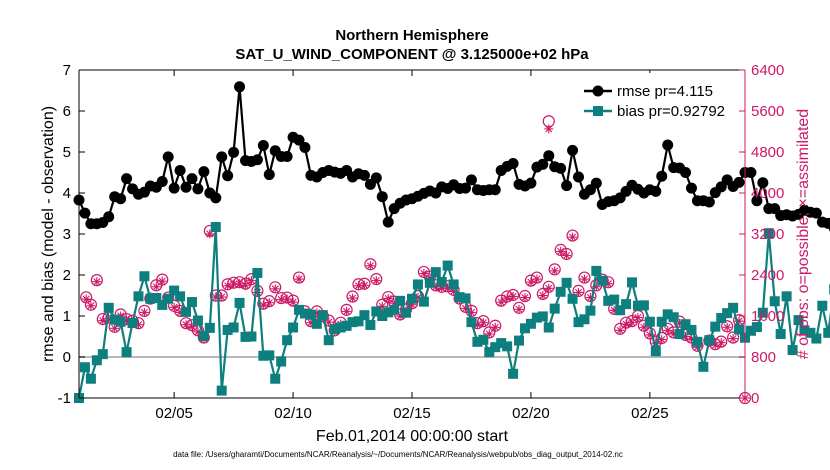 The width and height of the screenshot is (830, 470). What do you see at coordinates (767, 70) in the screenshot?
I see `y-right-tick-label: 6400` at bounding box center [767, 70].